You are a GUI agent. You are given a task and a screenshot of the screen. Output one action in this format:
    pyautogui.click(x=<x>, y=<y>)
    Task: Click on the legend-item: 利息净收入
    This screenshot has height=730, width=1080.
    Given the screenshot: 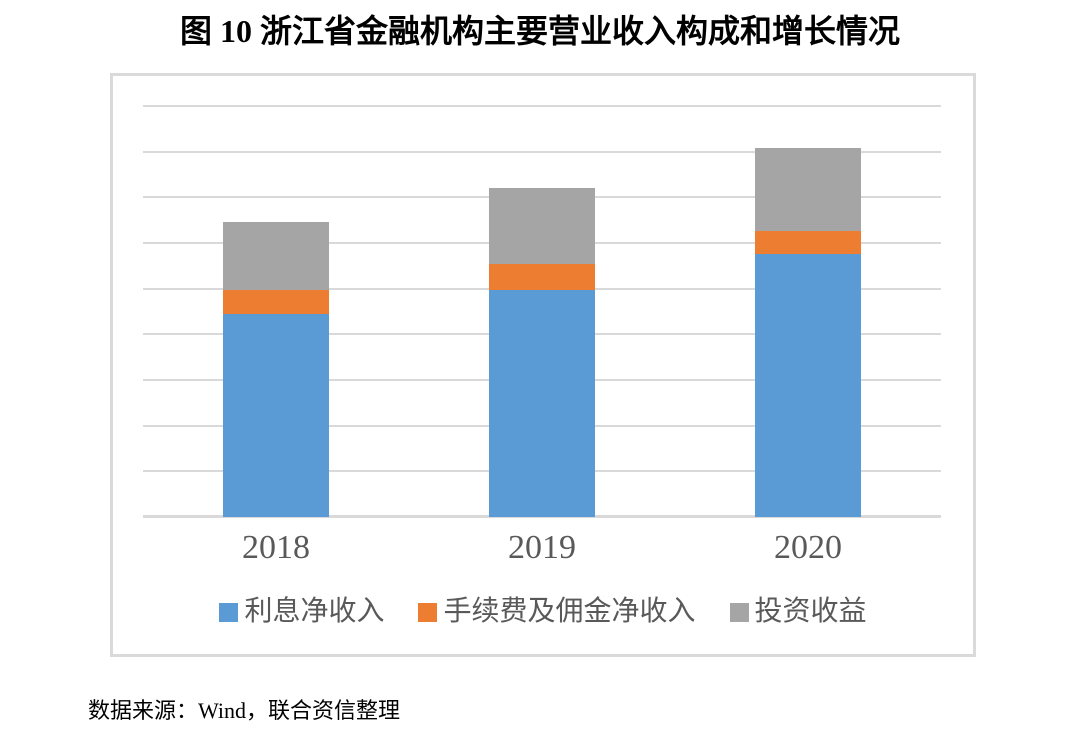 What is the action you would take?
    pyautogui.click(x=301, y=612)
    